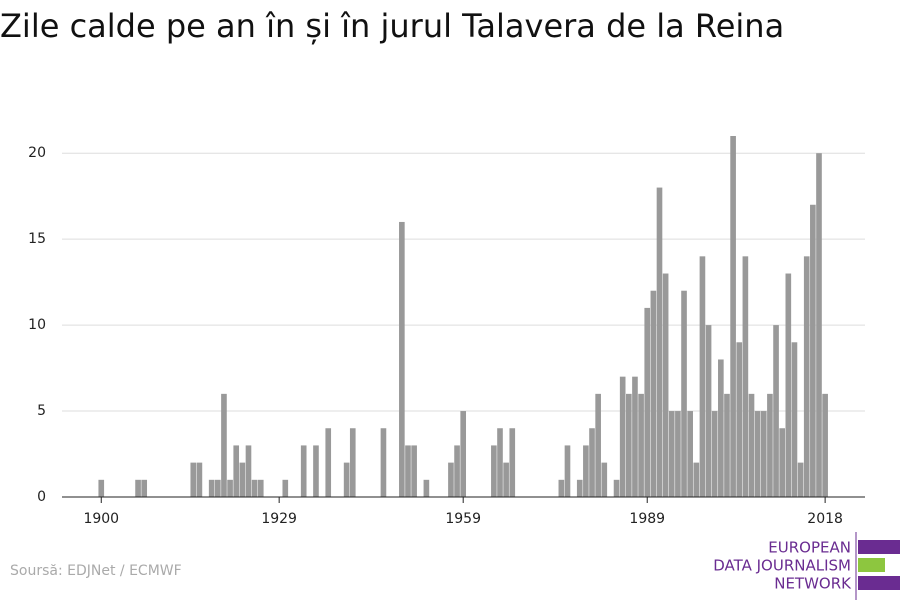  What do you see at coordinates (41, 497) in the screenshot?
I see `y-tick-label: 0` at bounding box center [41, 497].